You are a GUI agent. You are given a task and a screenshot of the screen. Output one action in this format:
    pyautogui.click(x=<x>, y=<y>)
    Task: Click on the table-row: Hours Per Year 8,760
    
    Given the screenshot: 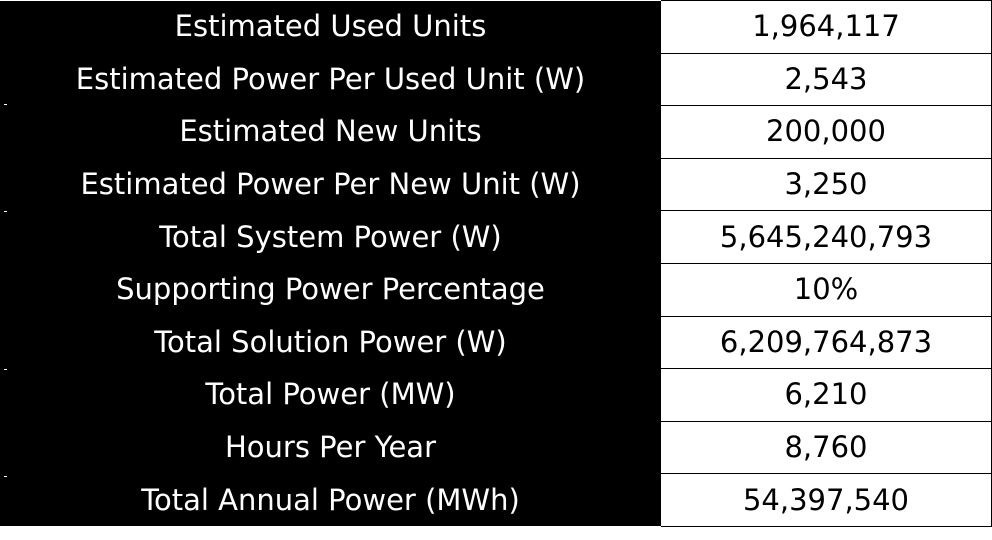 What is the action you would take?
    pyautogui.click(x=496, y=447)
    